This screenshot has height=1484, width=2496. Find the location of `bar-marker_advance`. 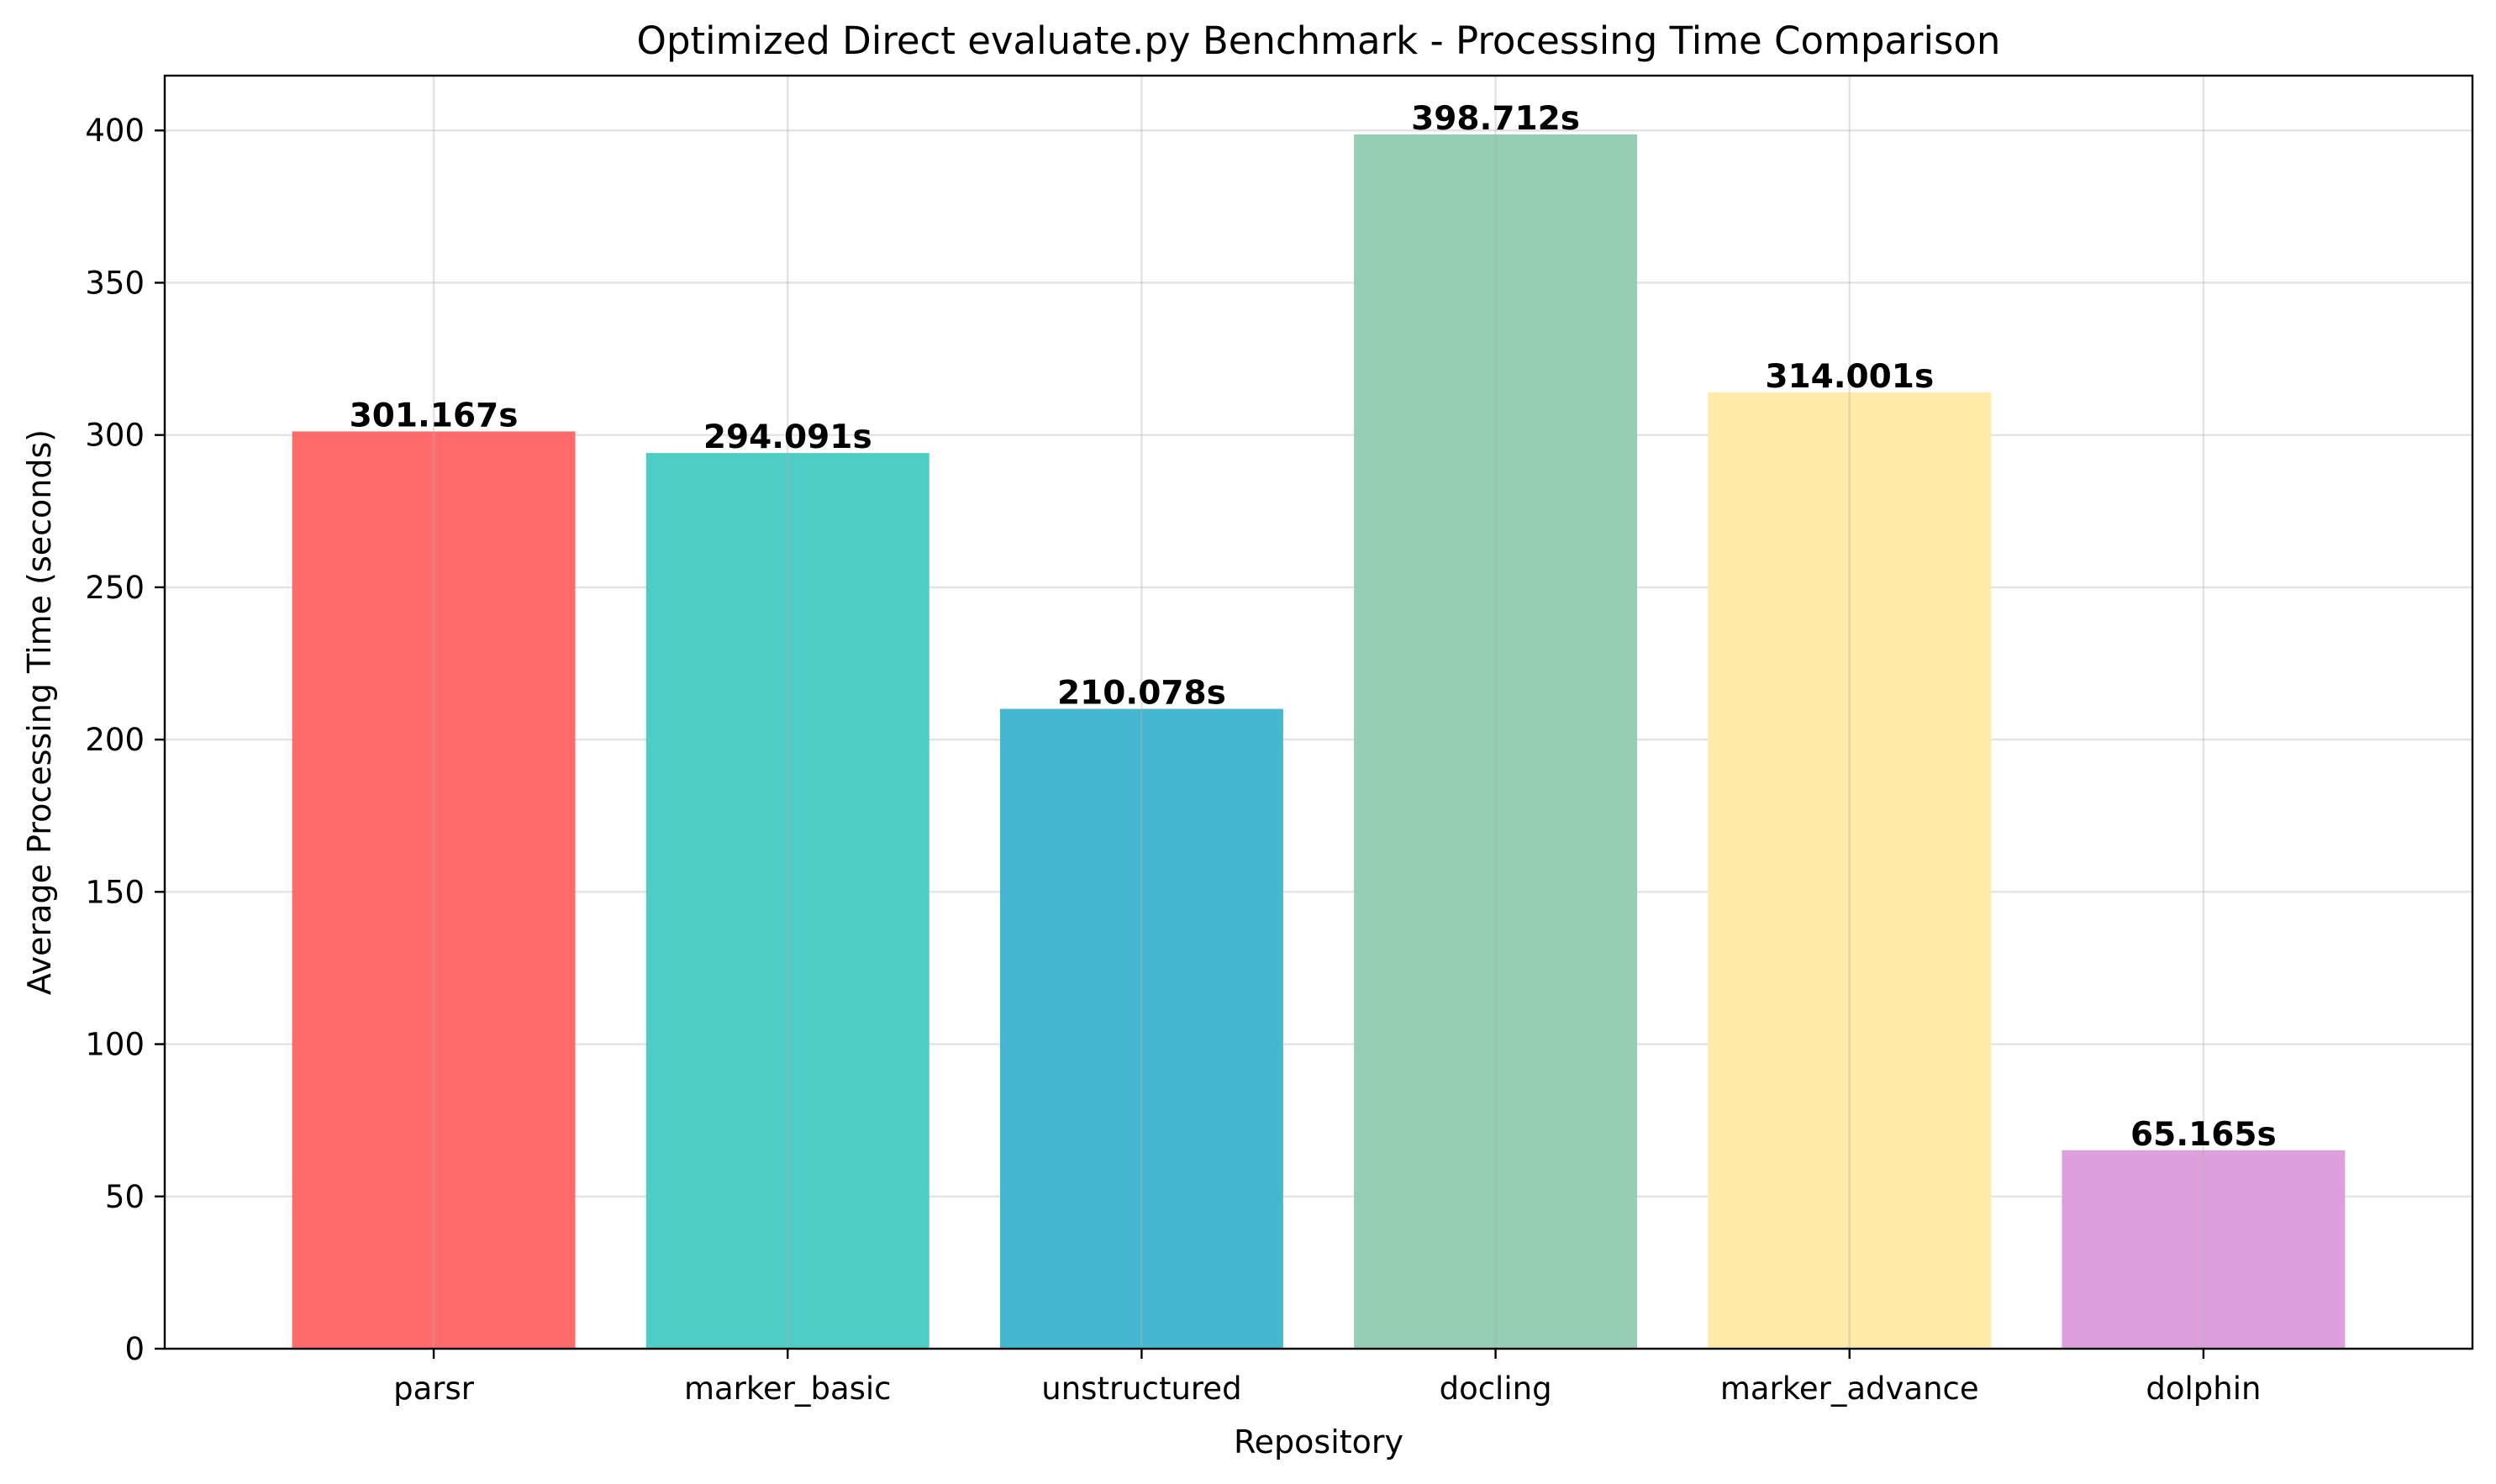

bar-marker_advance is located at coordinates (1850, 870).